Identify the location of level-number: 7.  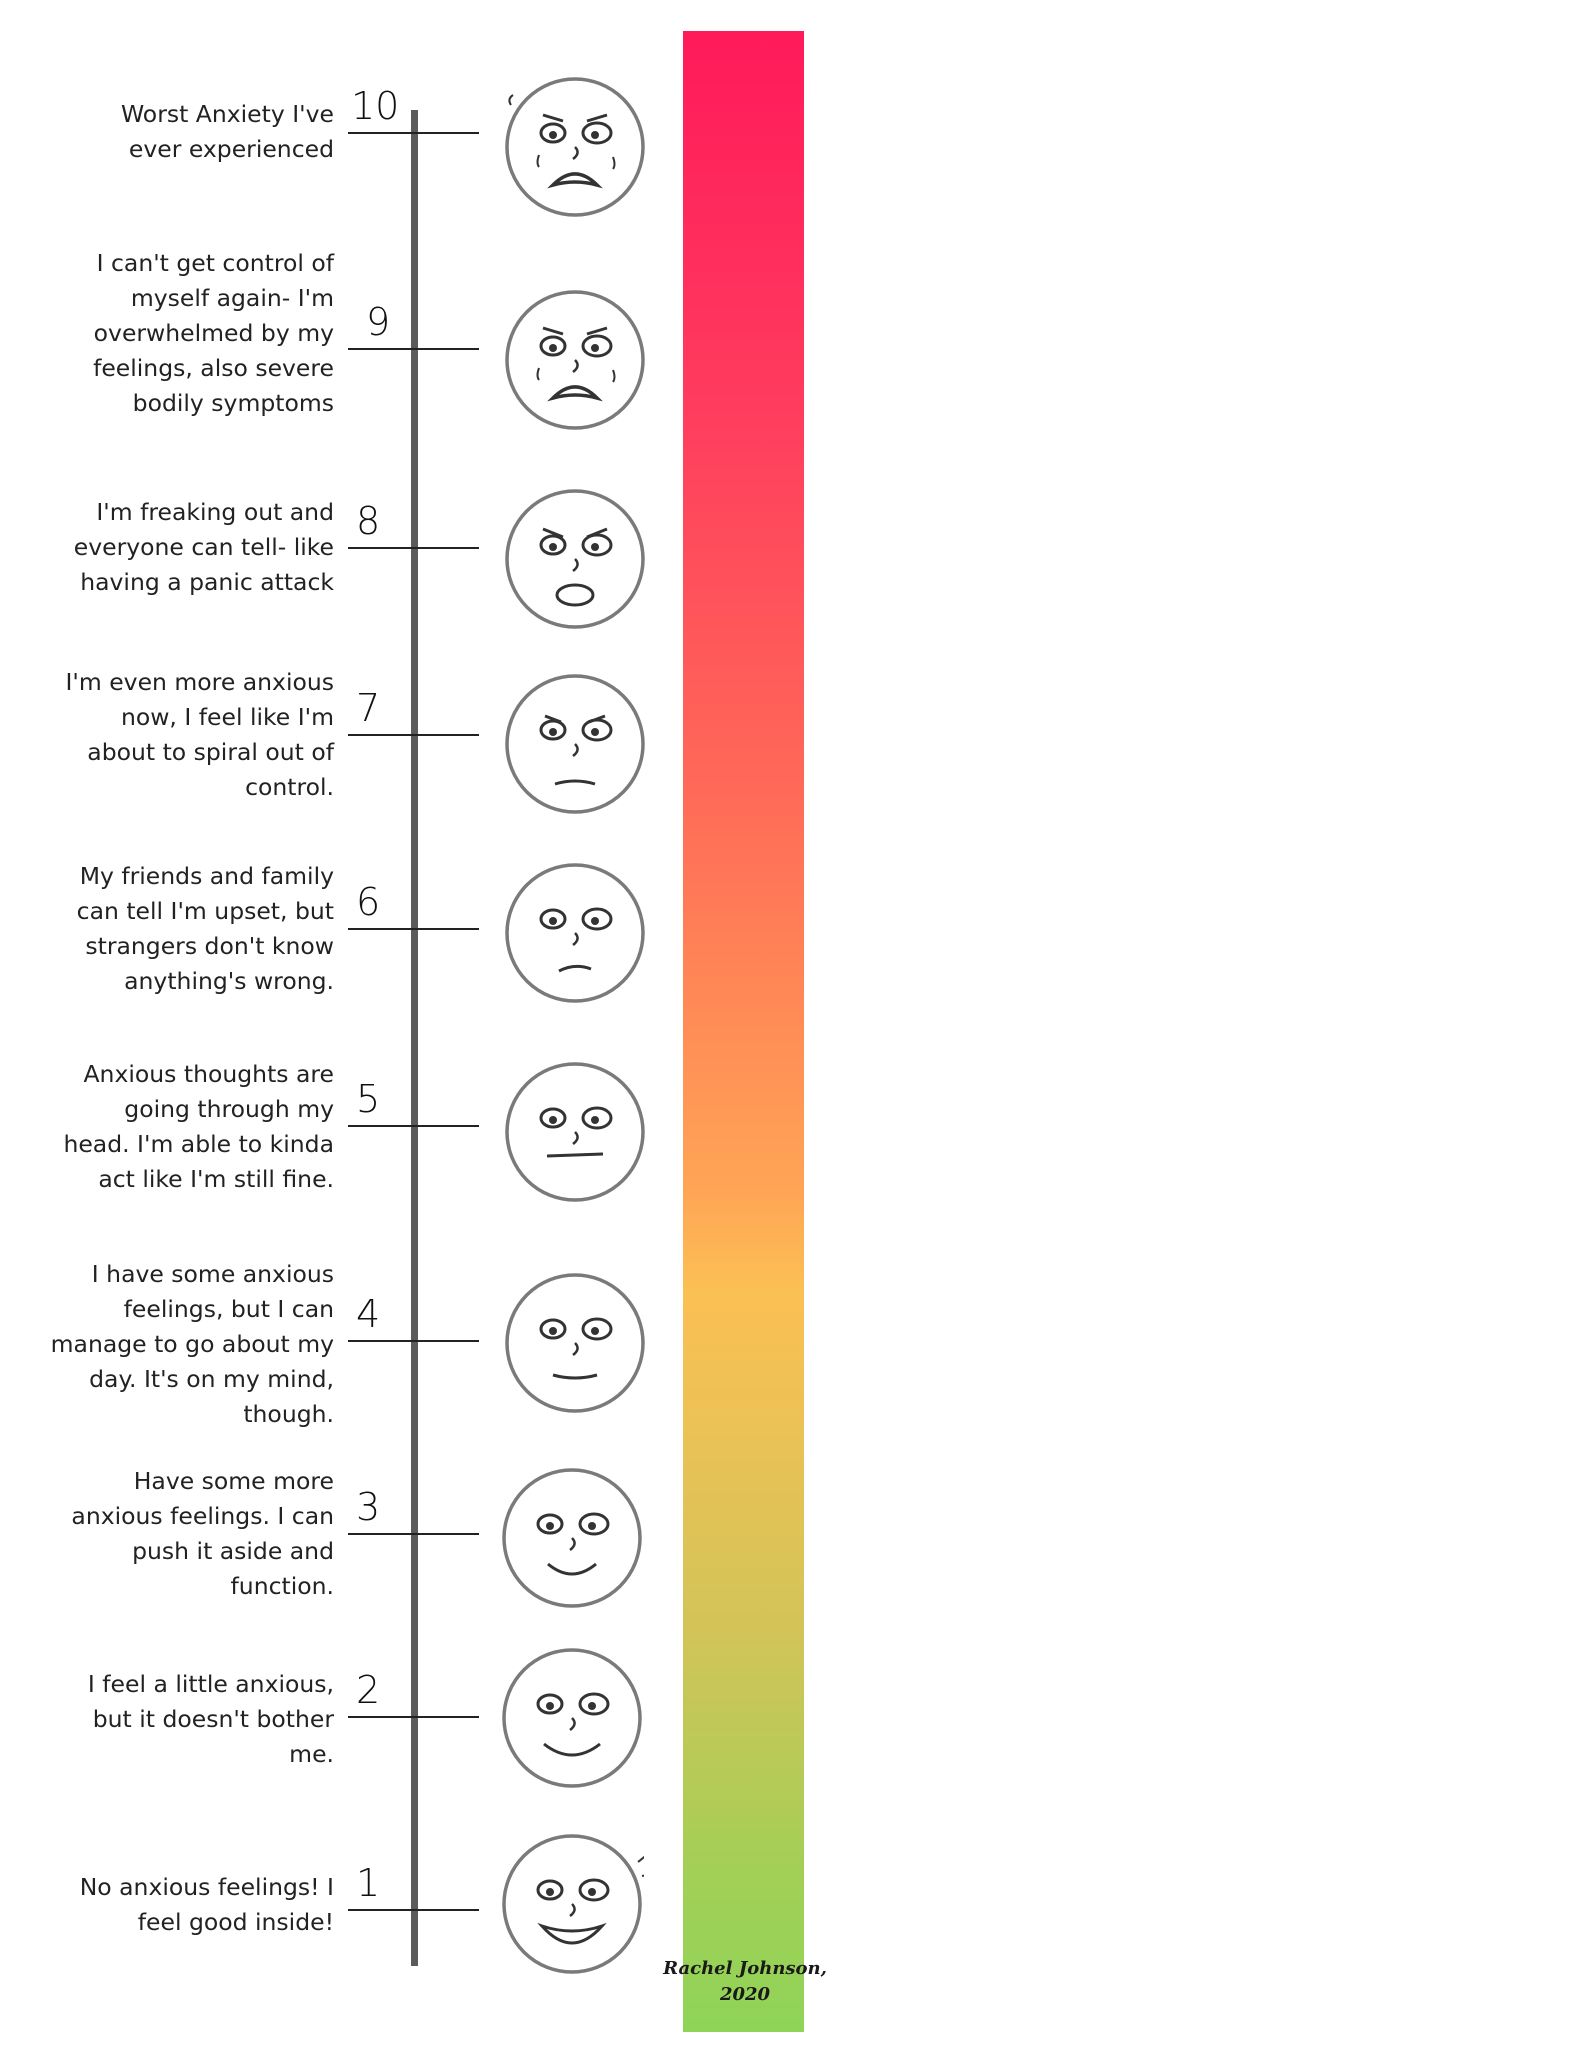
(368, 708).